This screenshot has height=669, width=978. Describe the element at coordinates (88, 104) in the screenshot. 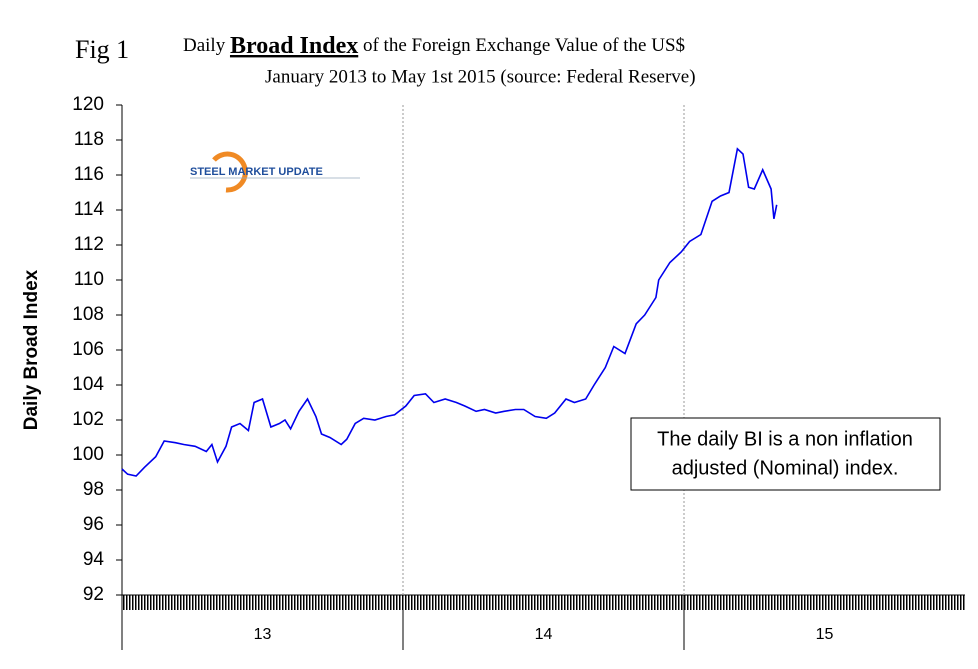

I see `y-tick-label: 120` at that location.